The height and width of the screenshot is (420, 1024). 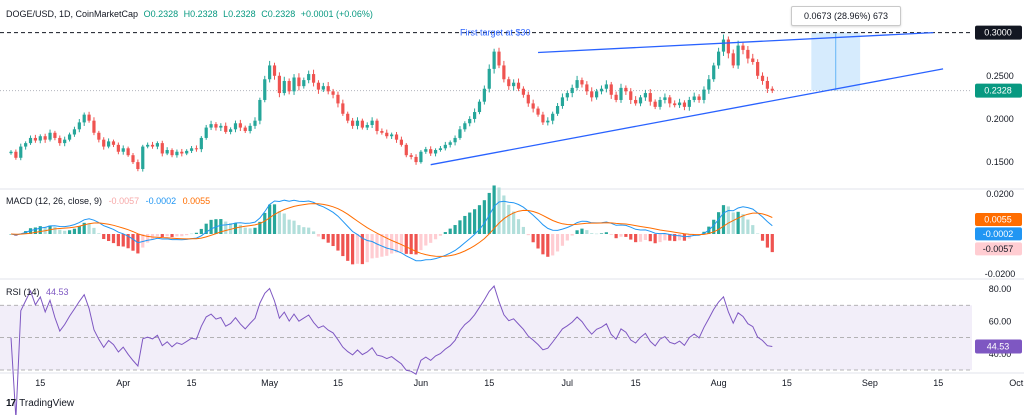 What do you see at coordinates (57, 292) in the screenshot?
I see `rsi-value: 44.53` at bounding box center [57, 292].